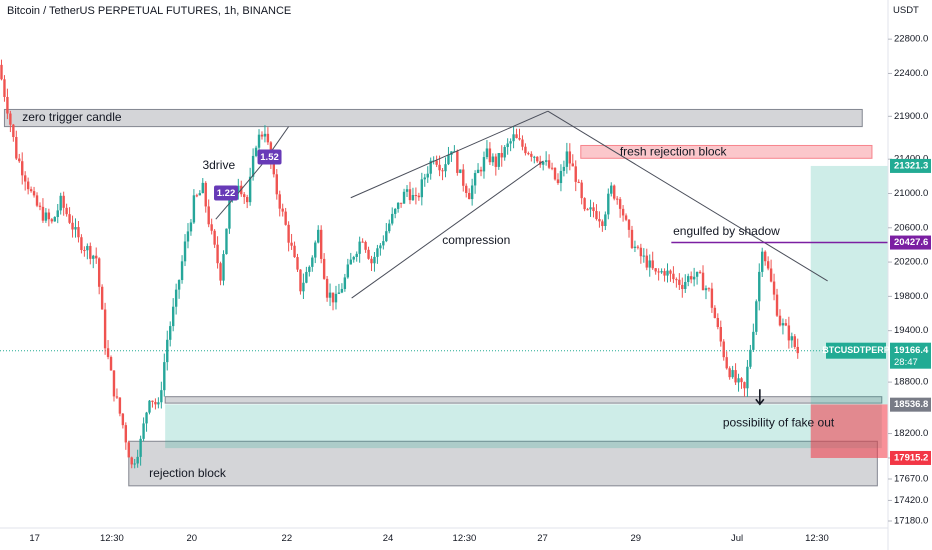 The height and width of the screenshot is (550, 932). Describe the element at coordinates (192, 538) in the screenshot. I see `x-tick-label-2: 20` at that location.